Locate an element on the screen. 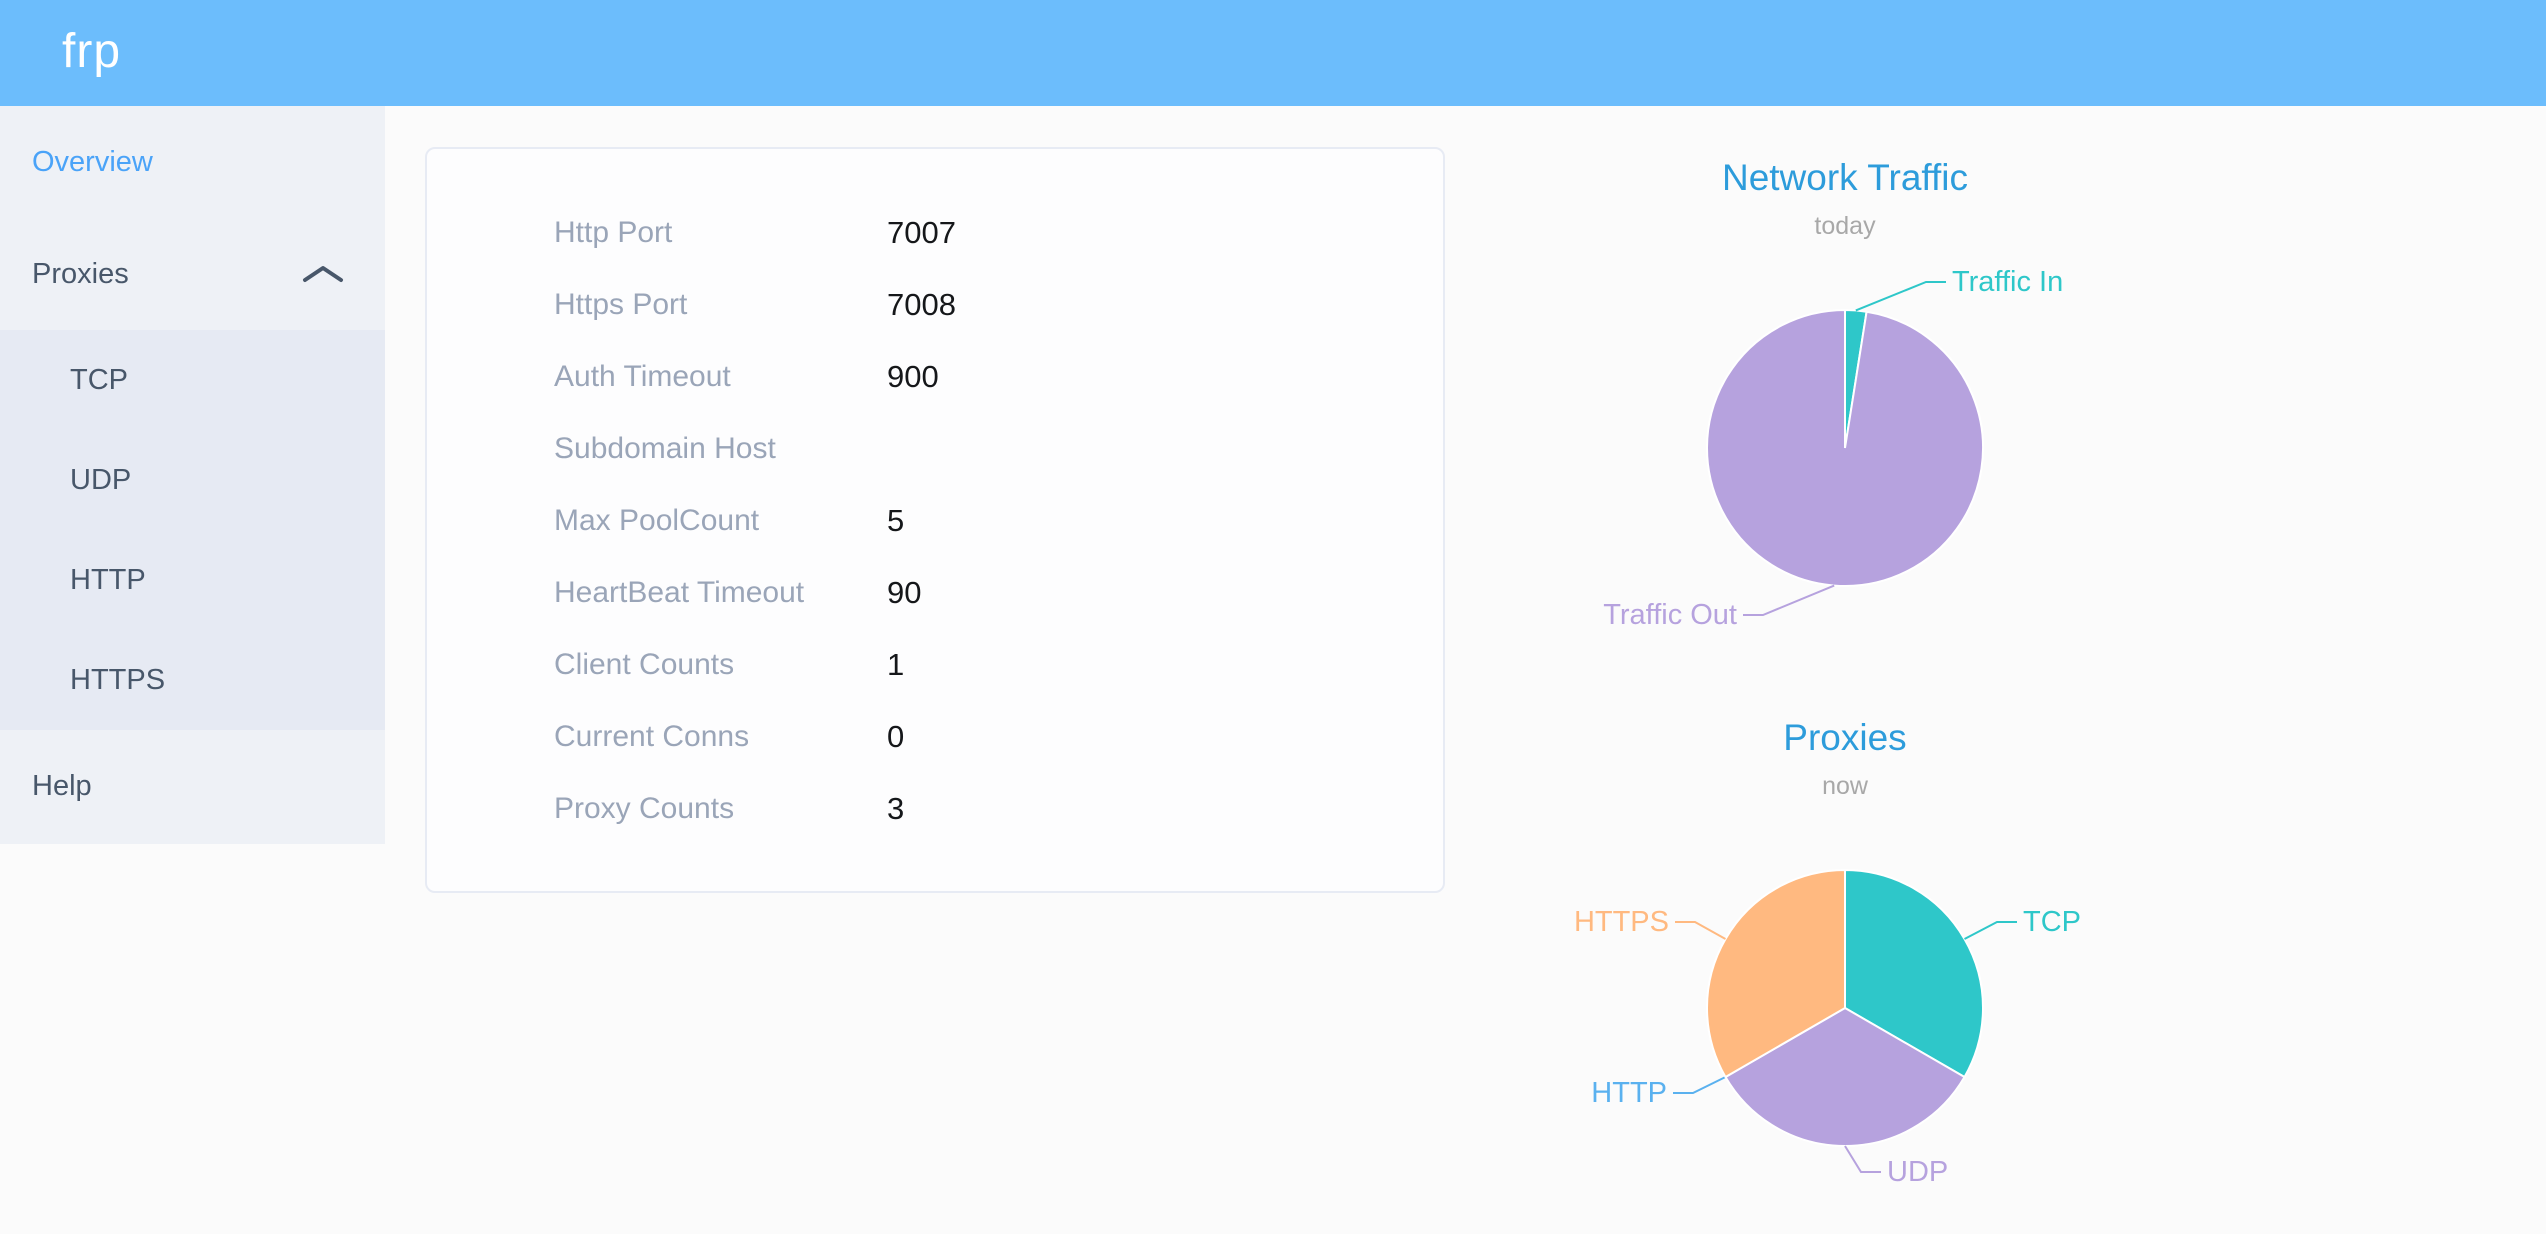 The width and height of the screenshot is (2546, 1234). sidebar-item-proxies-label: Proxies is located at coordinates (80, 274).